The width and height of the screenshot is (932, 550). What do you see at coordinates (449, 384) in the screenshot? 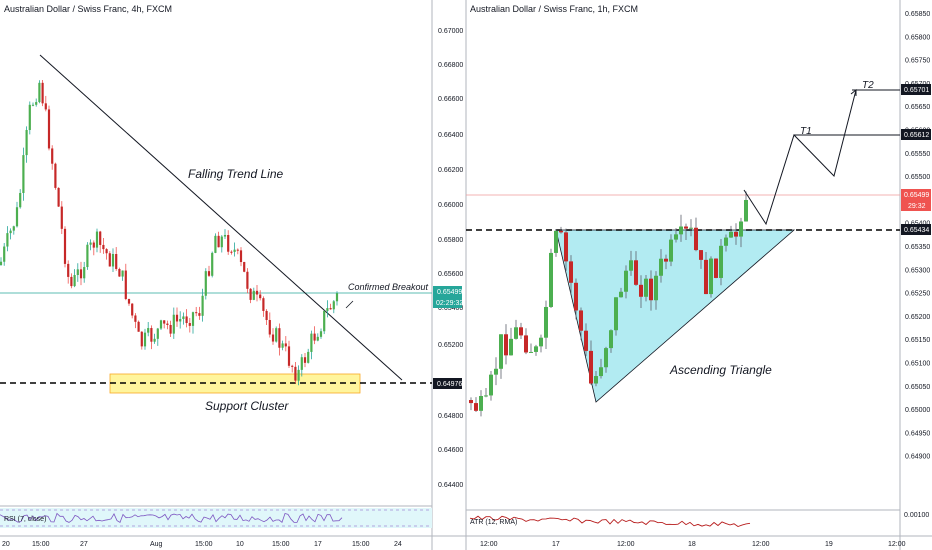
I see `left-level-tag-text: 0.64976` at bounding box center [449, 384].